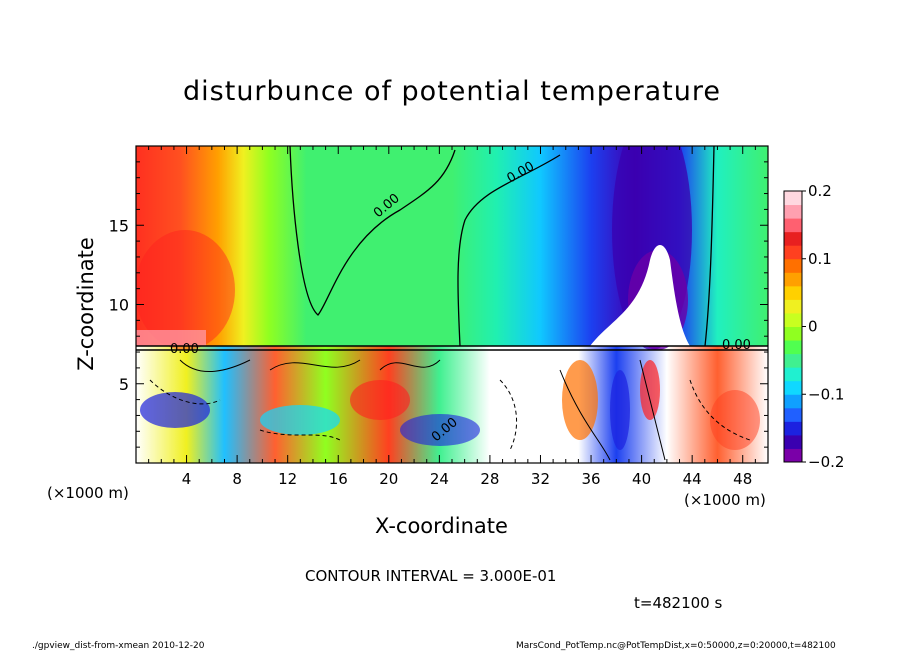 This screenshot has width=904, height=654. Describe the element at coordinates (489, 479) in the screenshot. I see `x-tick-label: 28` at that location.